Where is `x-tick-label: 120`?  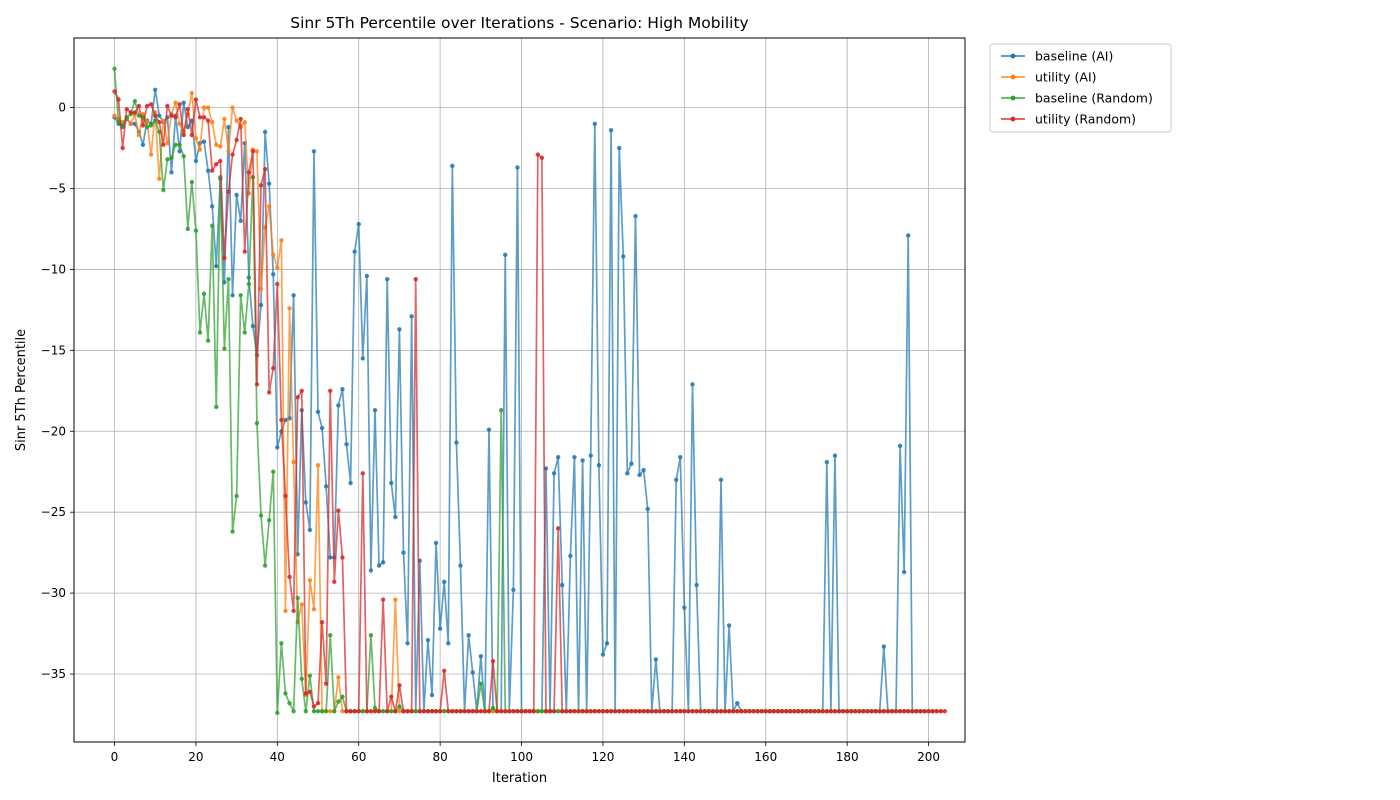
x-tick-label: 120 is located at coordinates (602, 757).